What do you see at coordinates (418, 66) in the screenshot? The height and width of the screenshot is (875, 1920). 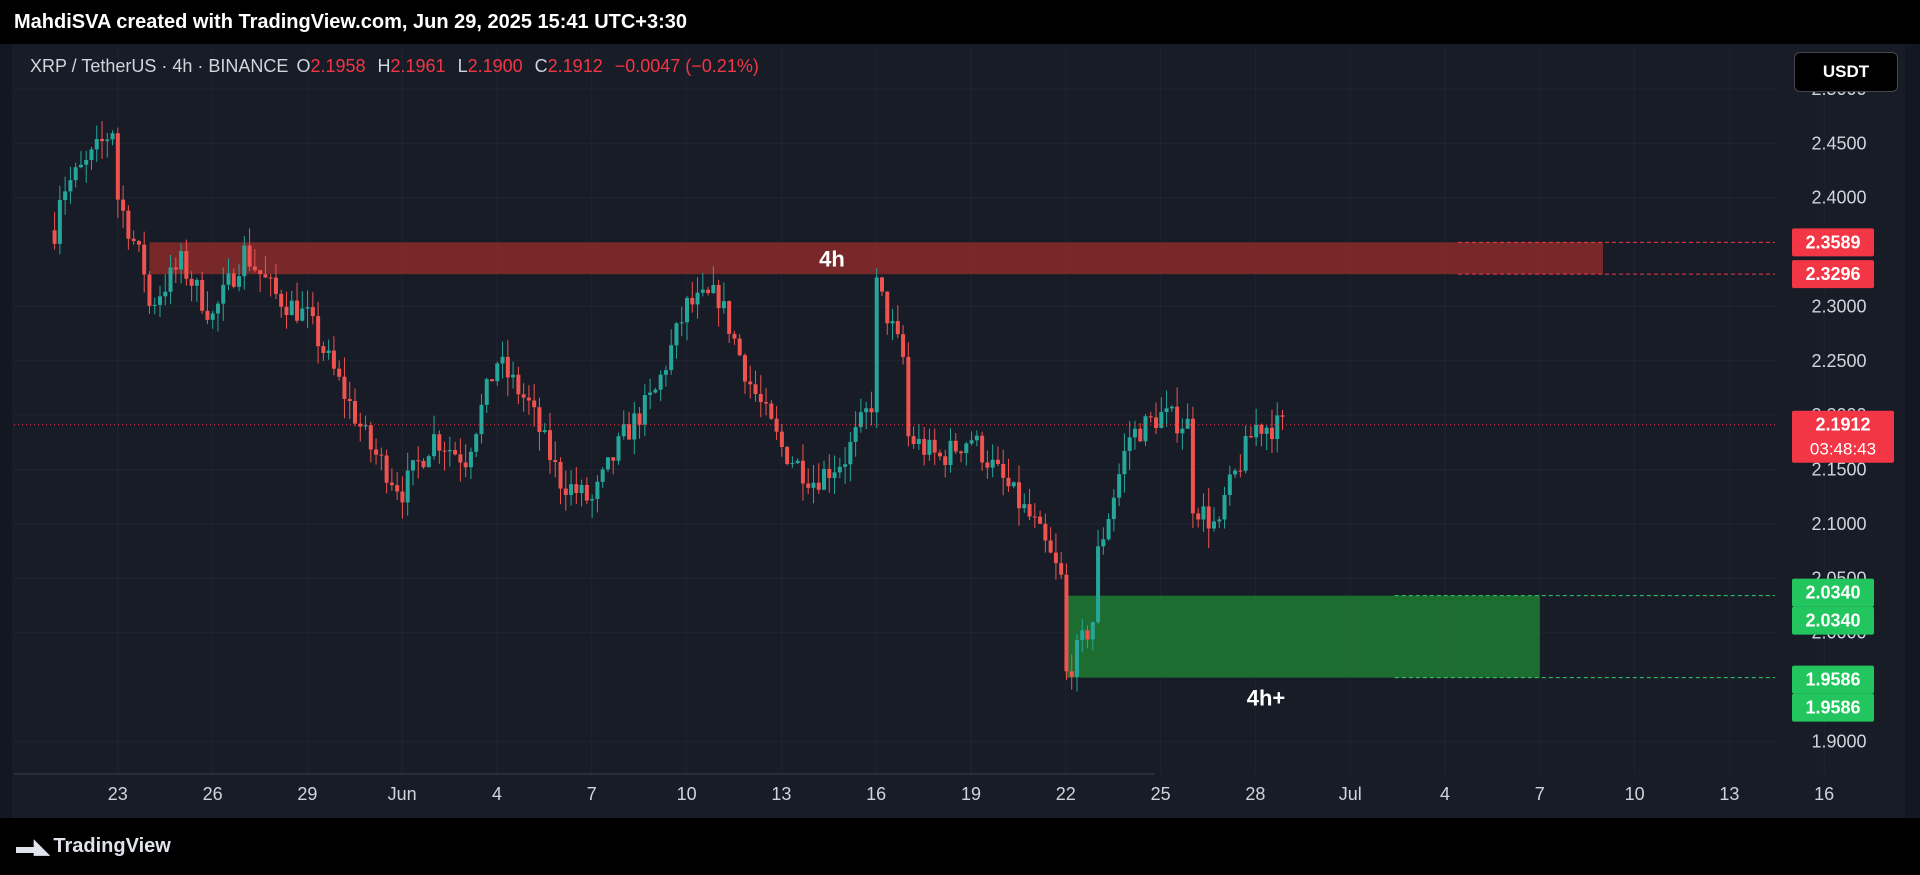 I see `high-value: 2.1961` at bounding box center [418, 66].